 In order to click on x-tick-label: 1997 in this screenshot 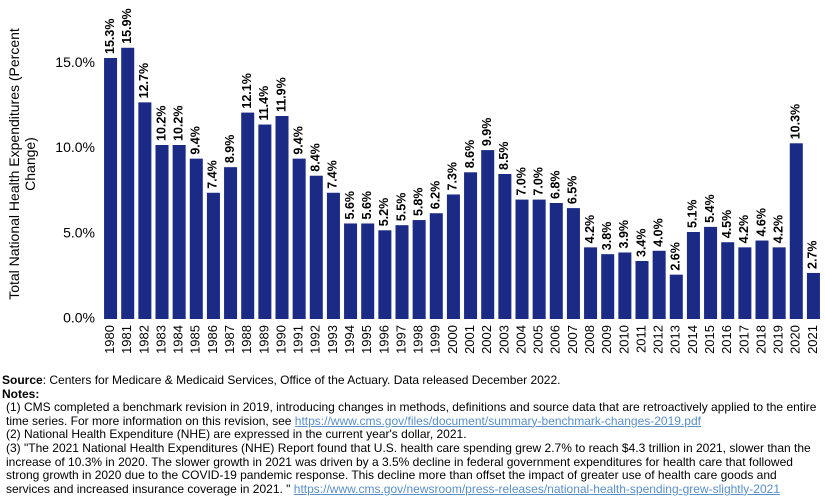, I will do `click(400, 339)`.